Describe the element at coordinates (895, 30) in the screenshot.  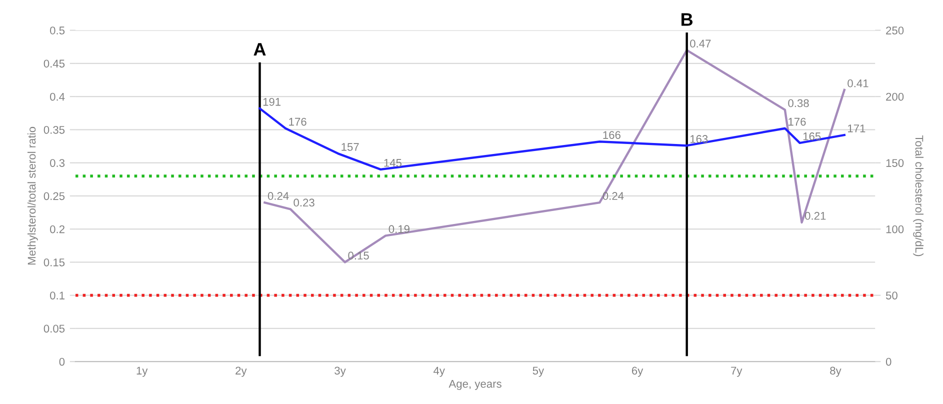
I see `y2-tick-label: 250` at that location.